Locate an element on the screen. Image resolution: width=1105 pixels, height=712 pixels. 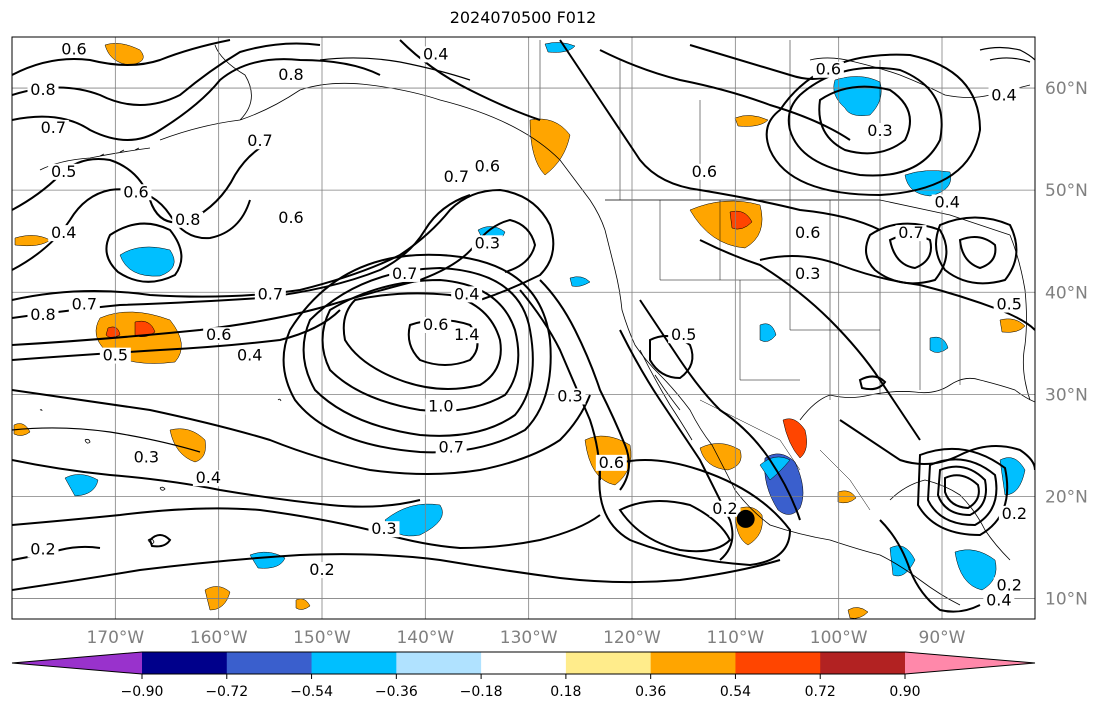
contour-label: 0.5 is located at coordinates (683, 334).